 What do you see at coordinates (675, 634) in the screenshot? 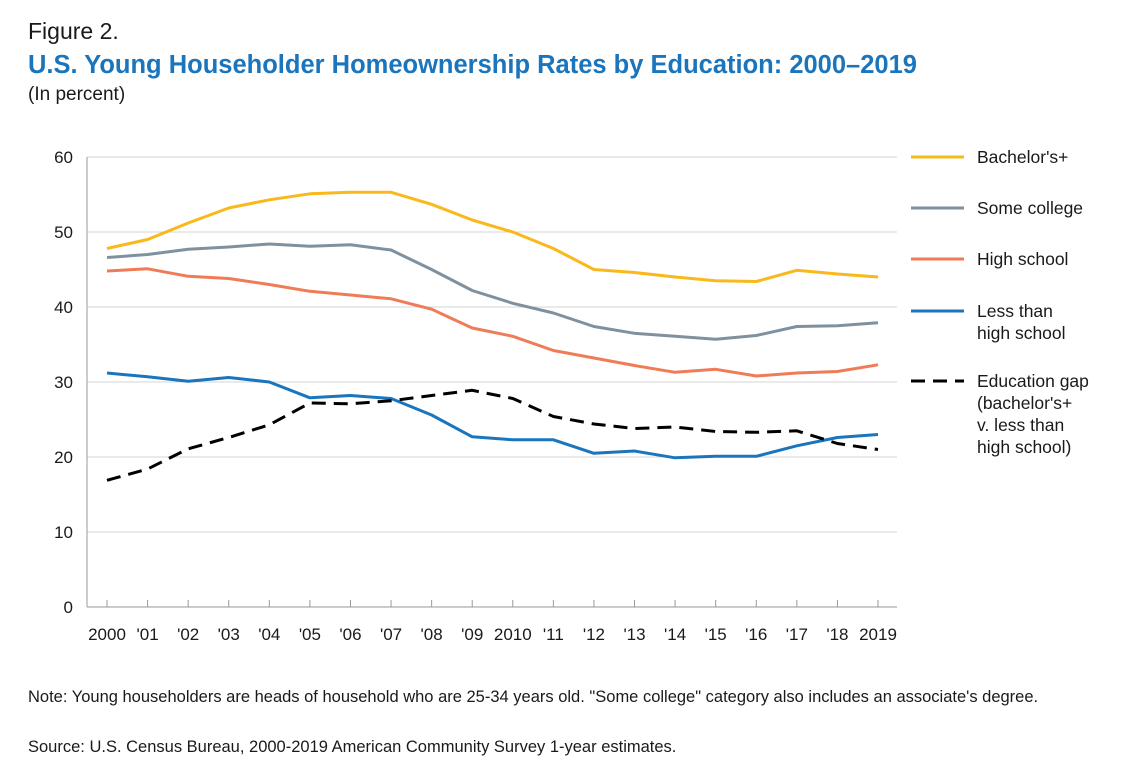
I see `x-tick-label: '14` at bounding box center [675, 634].